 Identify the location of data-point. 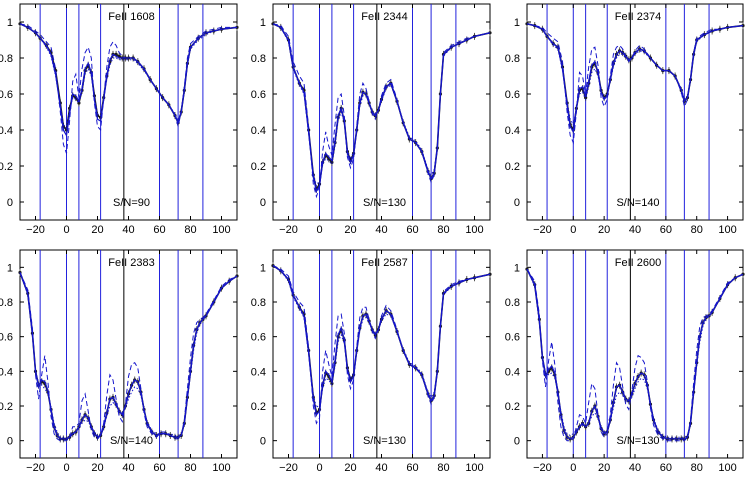
(332, 162).